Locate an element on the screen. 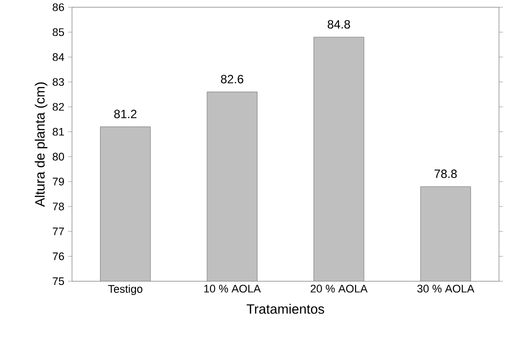 This screenshot has height=343, width=524. y-tick-label: 75 is located at coordinates (58, 281).